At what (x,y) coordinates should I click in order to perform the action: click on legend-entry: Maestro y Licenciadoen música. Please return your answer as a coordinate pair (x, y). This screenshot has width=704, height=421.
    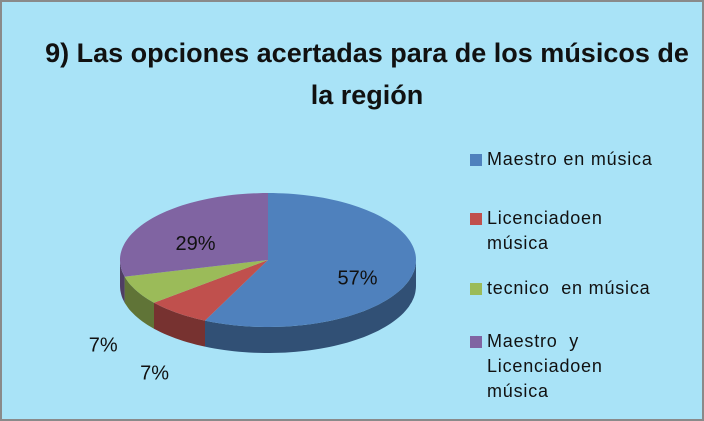
    Looking at the image, I should click on (586, 366).